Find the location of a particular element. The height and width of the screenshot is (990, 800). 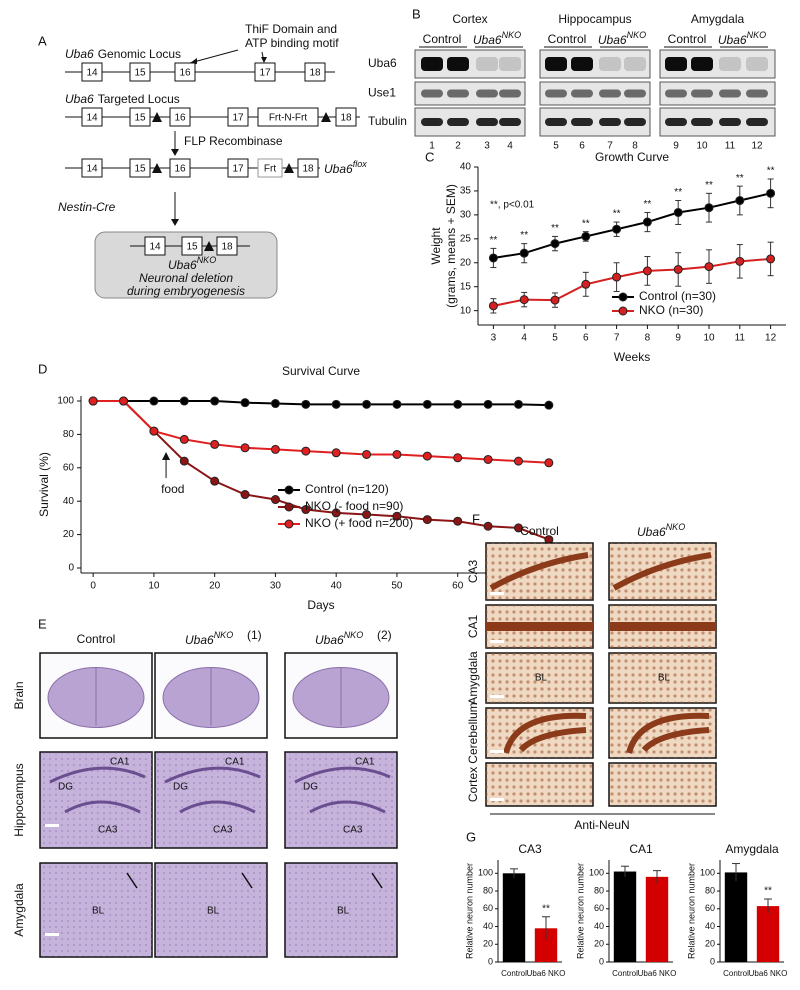

x-tick-label: 60 is located at coordinates (458, 586).